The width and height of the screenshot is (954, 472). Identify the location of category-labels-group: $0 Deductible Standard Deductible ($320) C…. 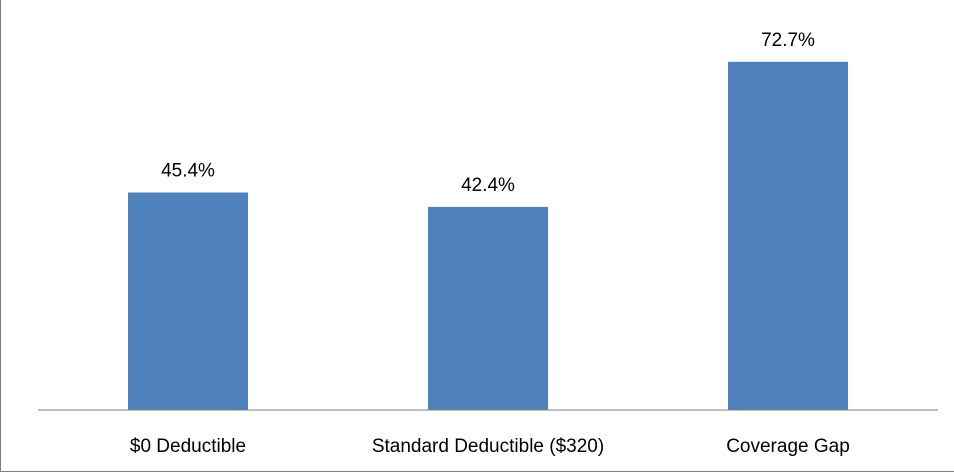
(490, 446).